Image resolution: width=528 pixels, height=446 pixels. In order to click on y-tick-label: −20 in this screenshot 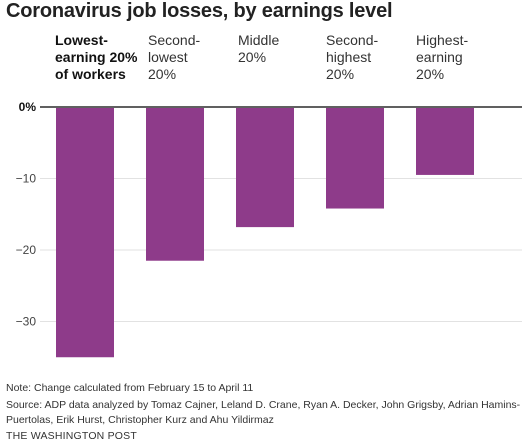, I will do `click(26, 250)`.